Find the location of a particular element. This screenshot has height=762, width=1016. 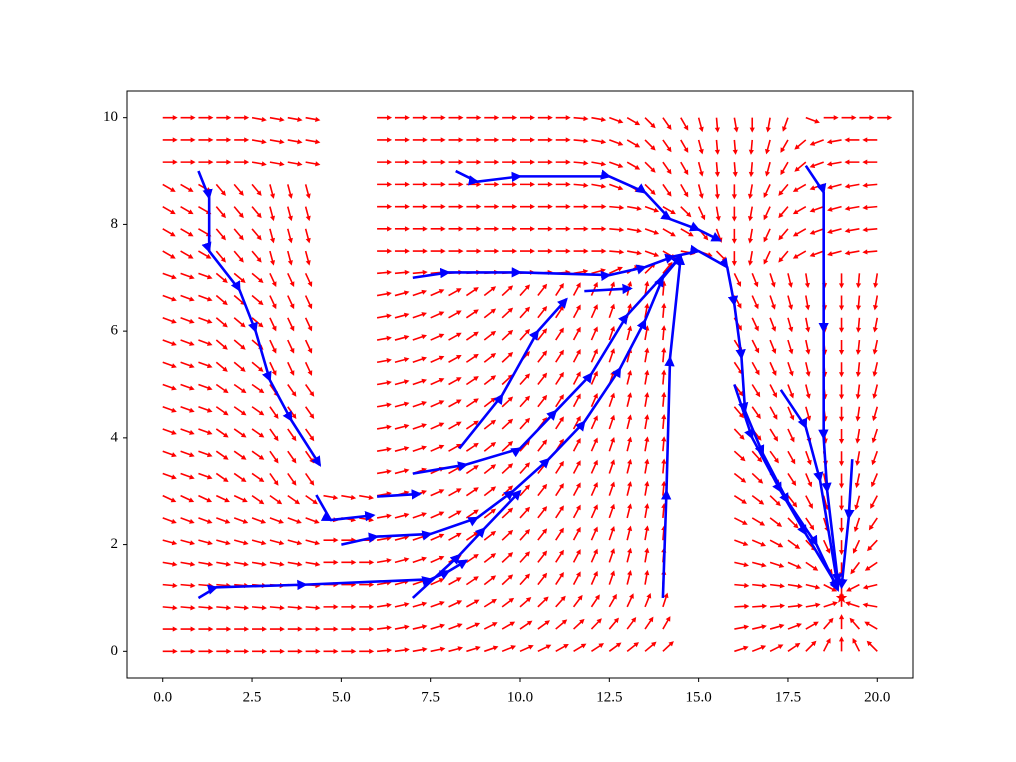

y-tick-label: 10 is located at coordinates (110, 117).